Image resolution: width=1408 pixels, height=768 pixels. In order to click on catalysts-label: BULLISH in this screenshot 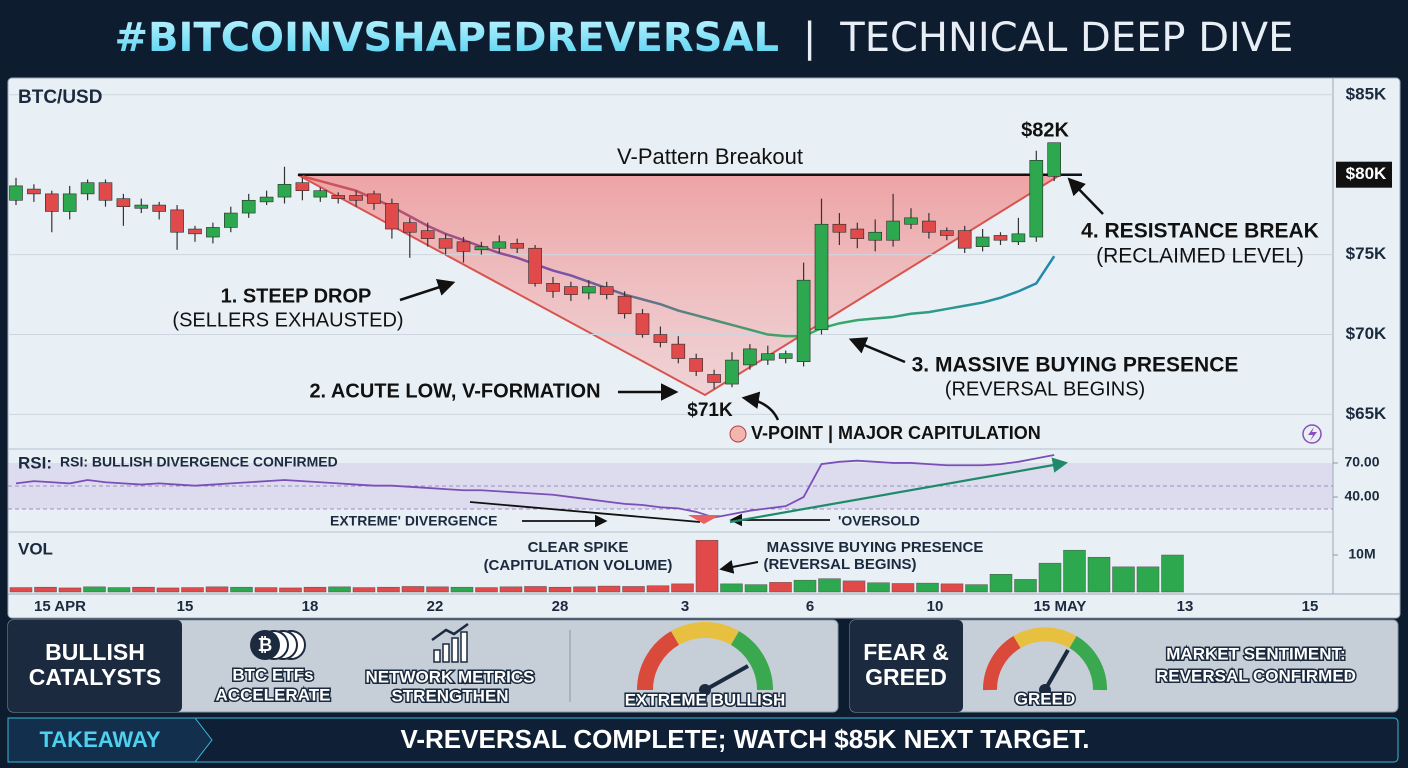, I will do `click(95, 652)`.